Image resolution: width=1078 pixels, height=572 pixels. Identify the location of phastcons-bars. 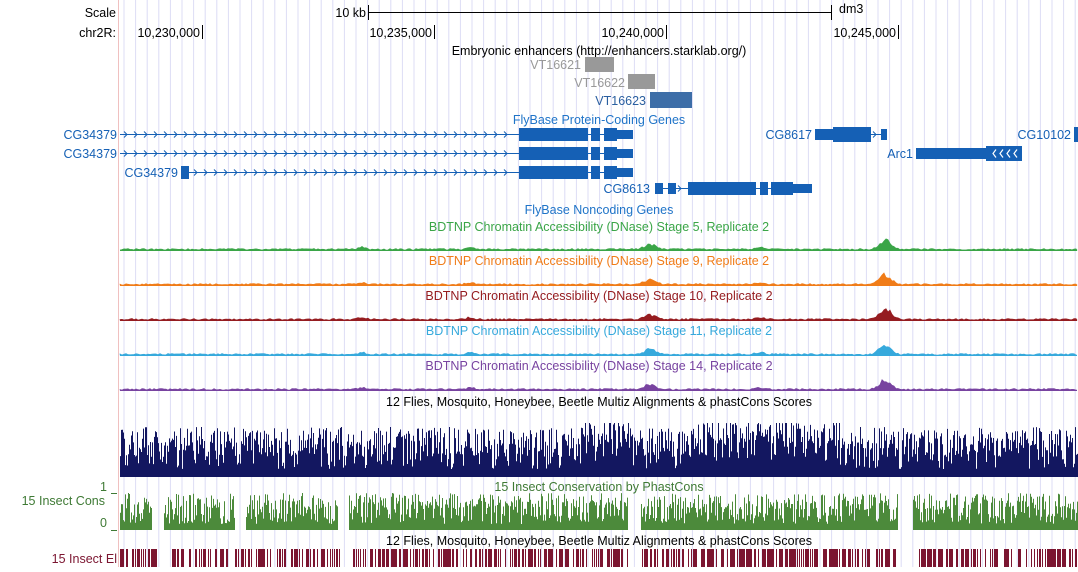
(599, 511).